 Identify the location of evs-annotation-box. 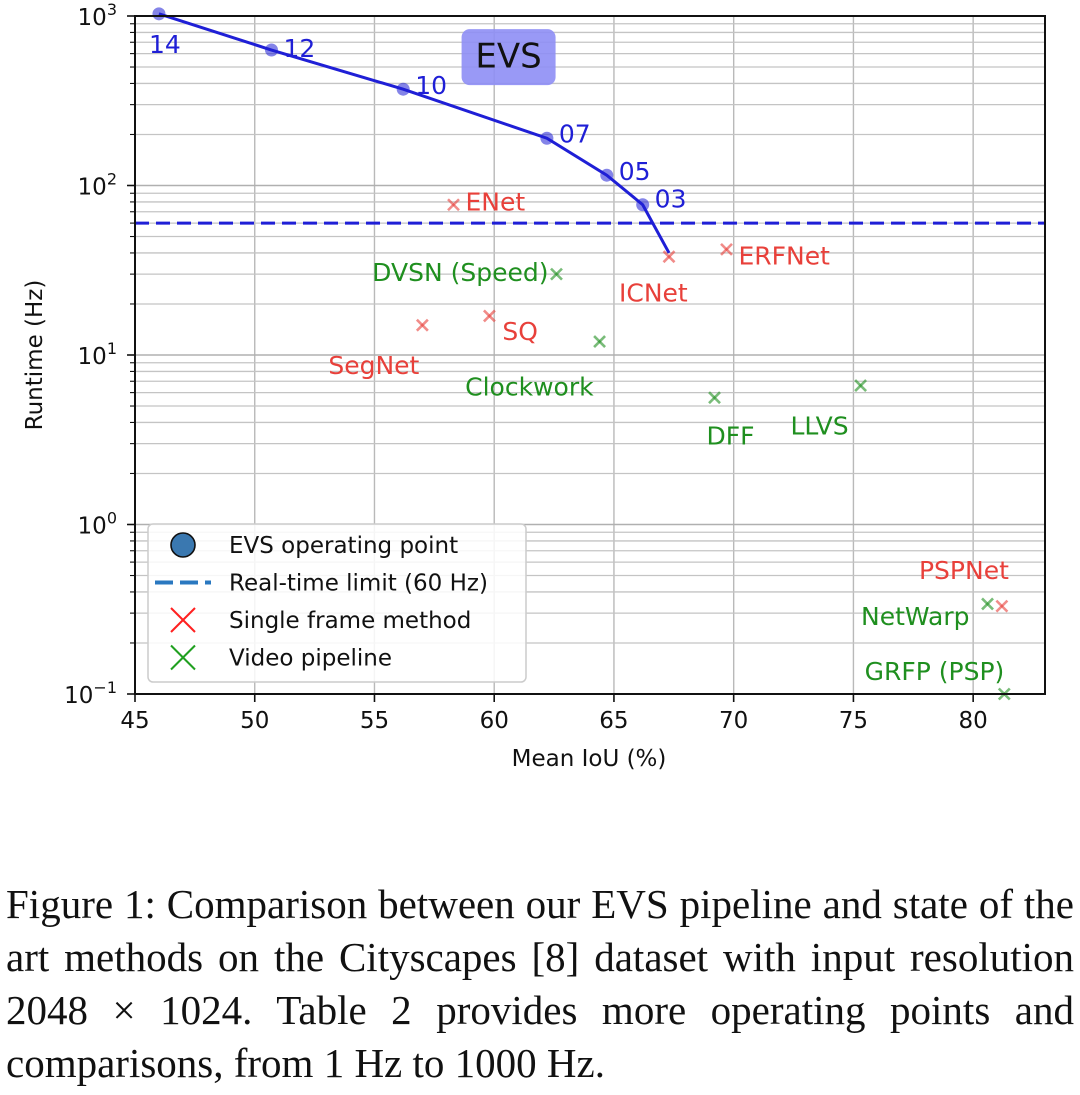
(508, 57).